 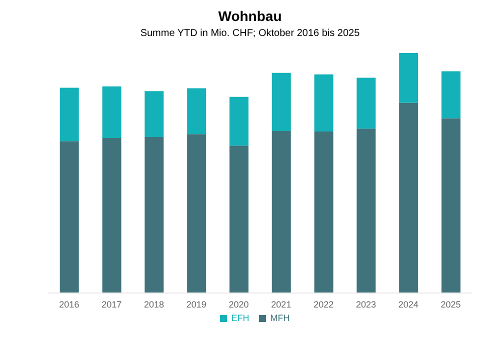 I want to click on x-tick-label: 2021, so click(x=281, y=304).